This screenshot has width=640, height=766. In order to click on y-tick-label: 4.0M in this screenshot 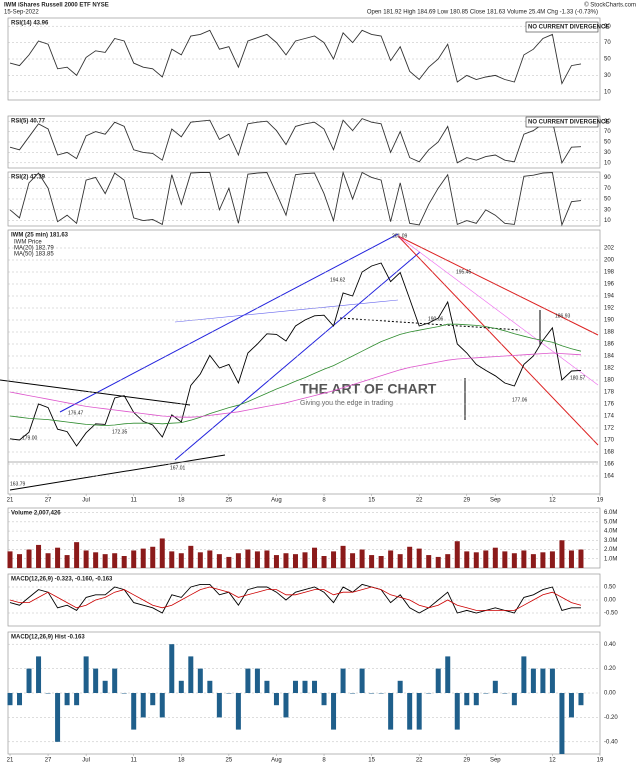, I will do `click(610, 532)`.